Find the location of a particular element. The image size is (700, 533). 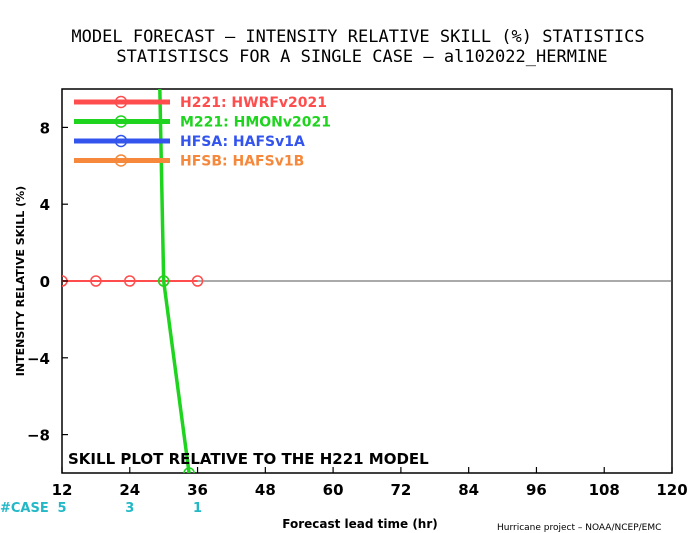

case-count-label: #CASE is located at coordinates (24, 508).